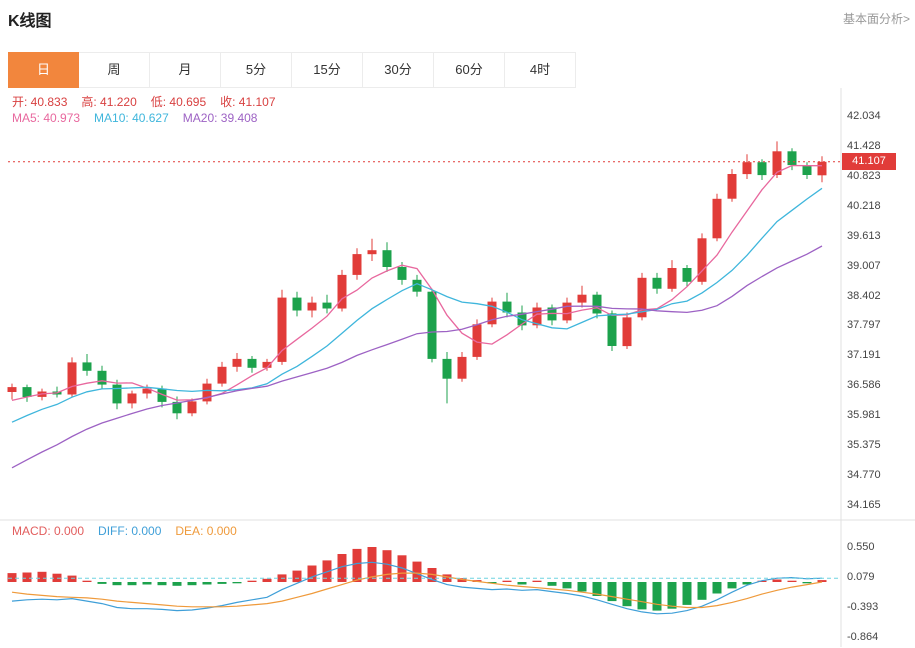 The image size is (915, 648). Describe the element at coordinates (109, 102) in the screenshot. I see `ohlc-row-item: 高: 41.220` at that location.